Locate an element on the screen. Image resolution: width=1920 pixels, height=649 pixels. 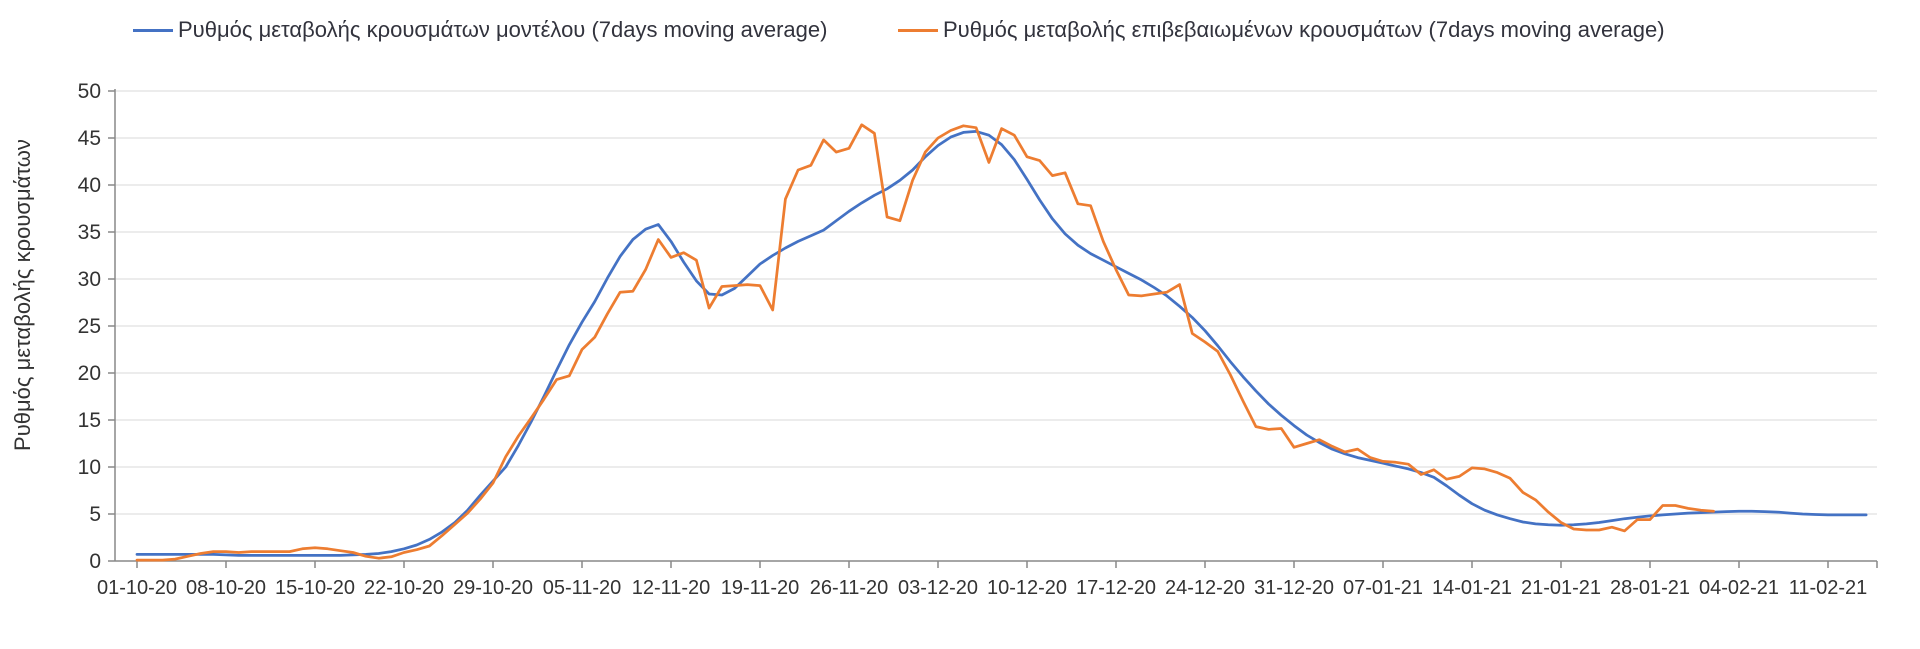
x-tick-label: 08-10-20 is located at coordinates (226, 588).